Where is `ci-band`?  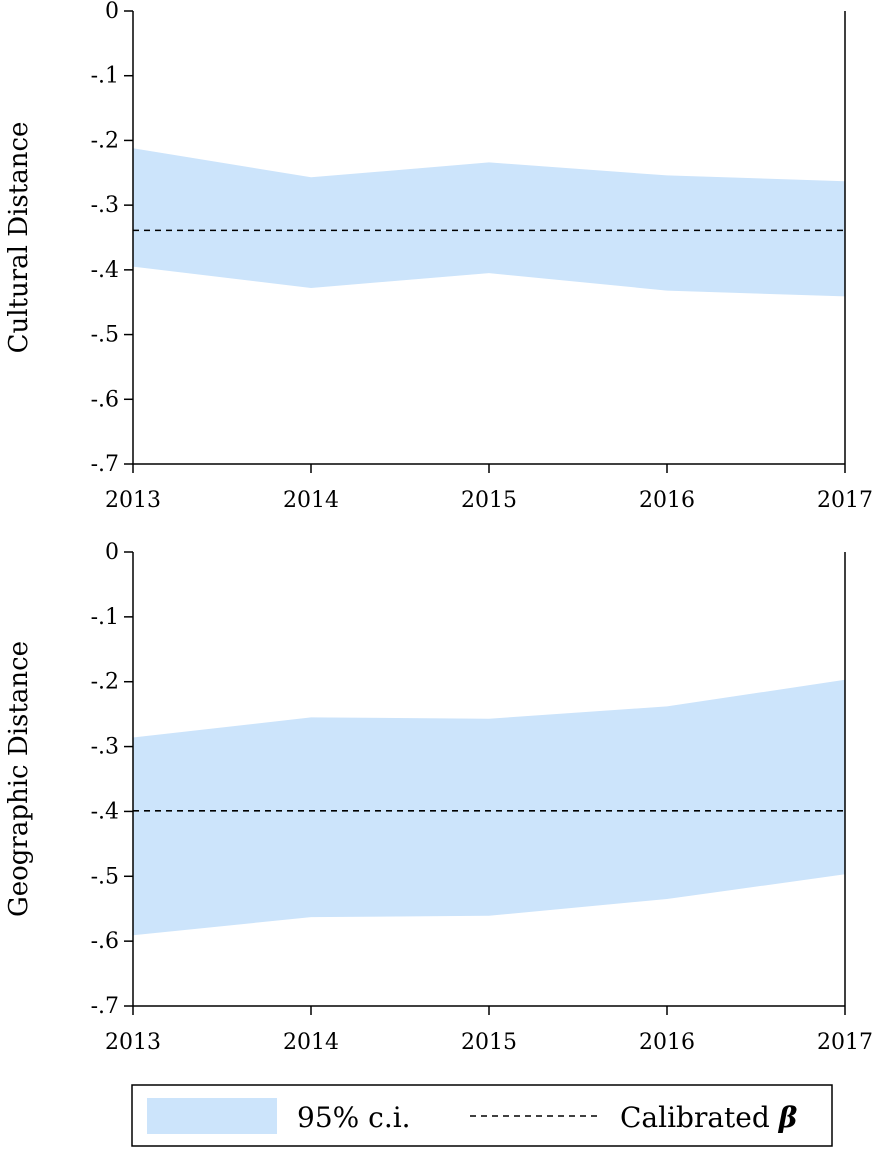
ci-band is located at coordinates (489, 222).